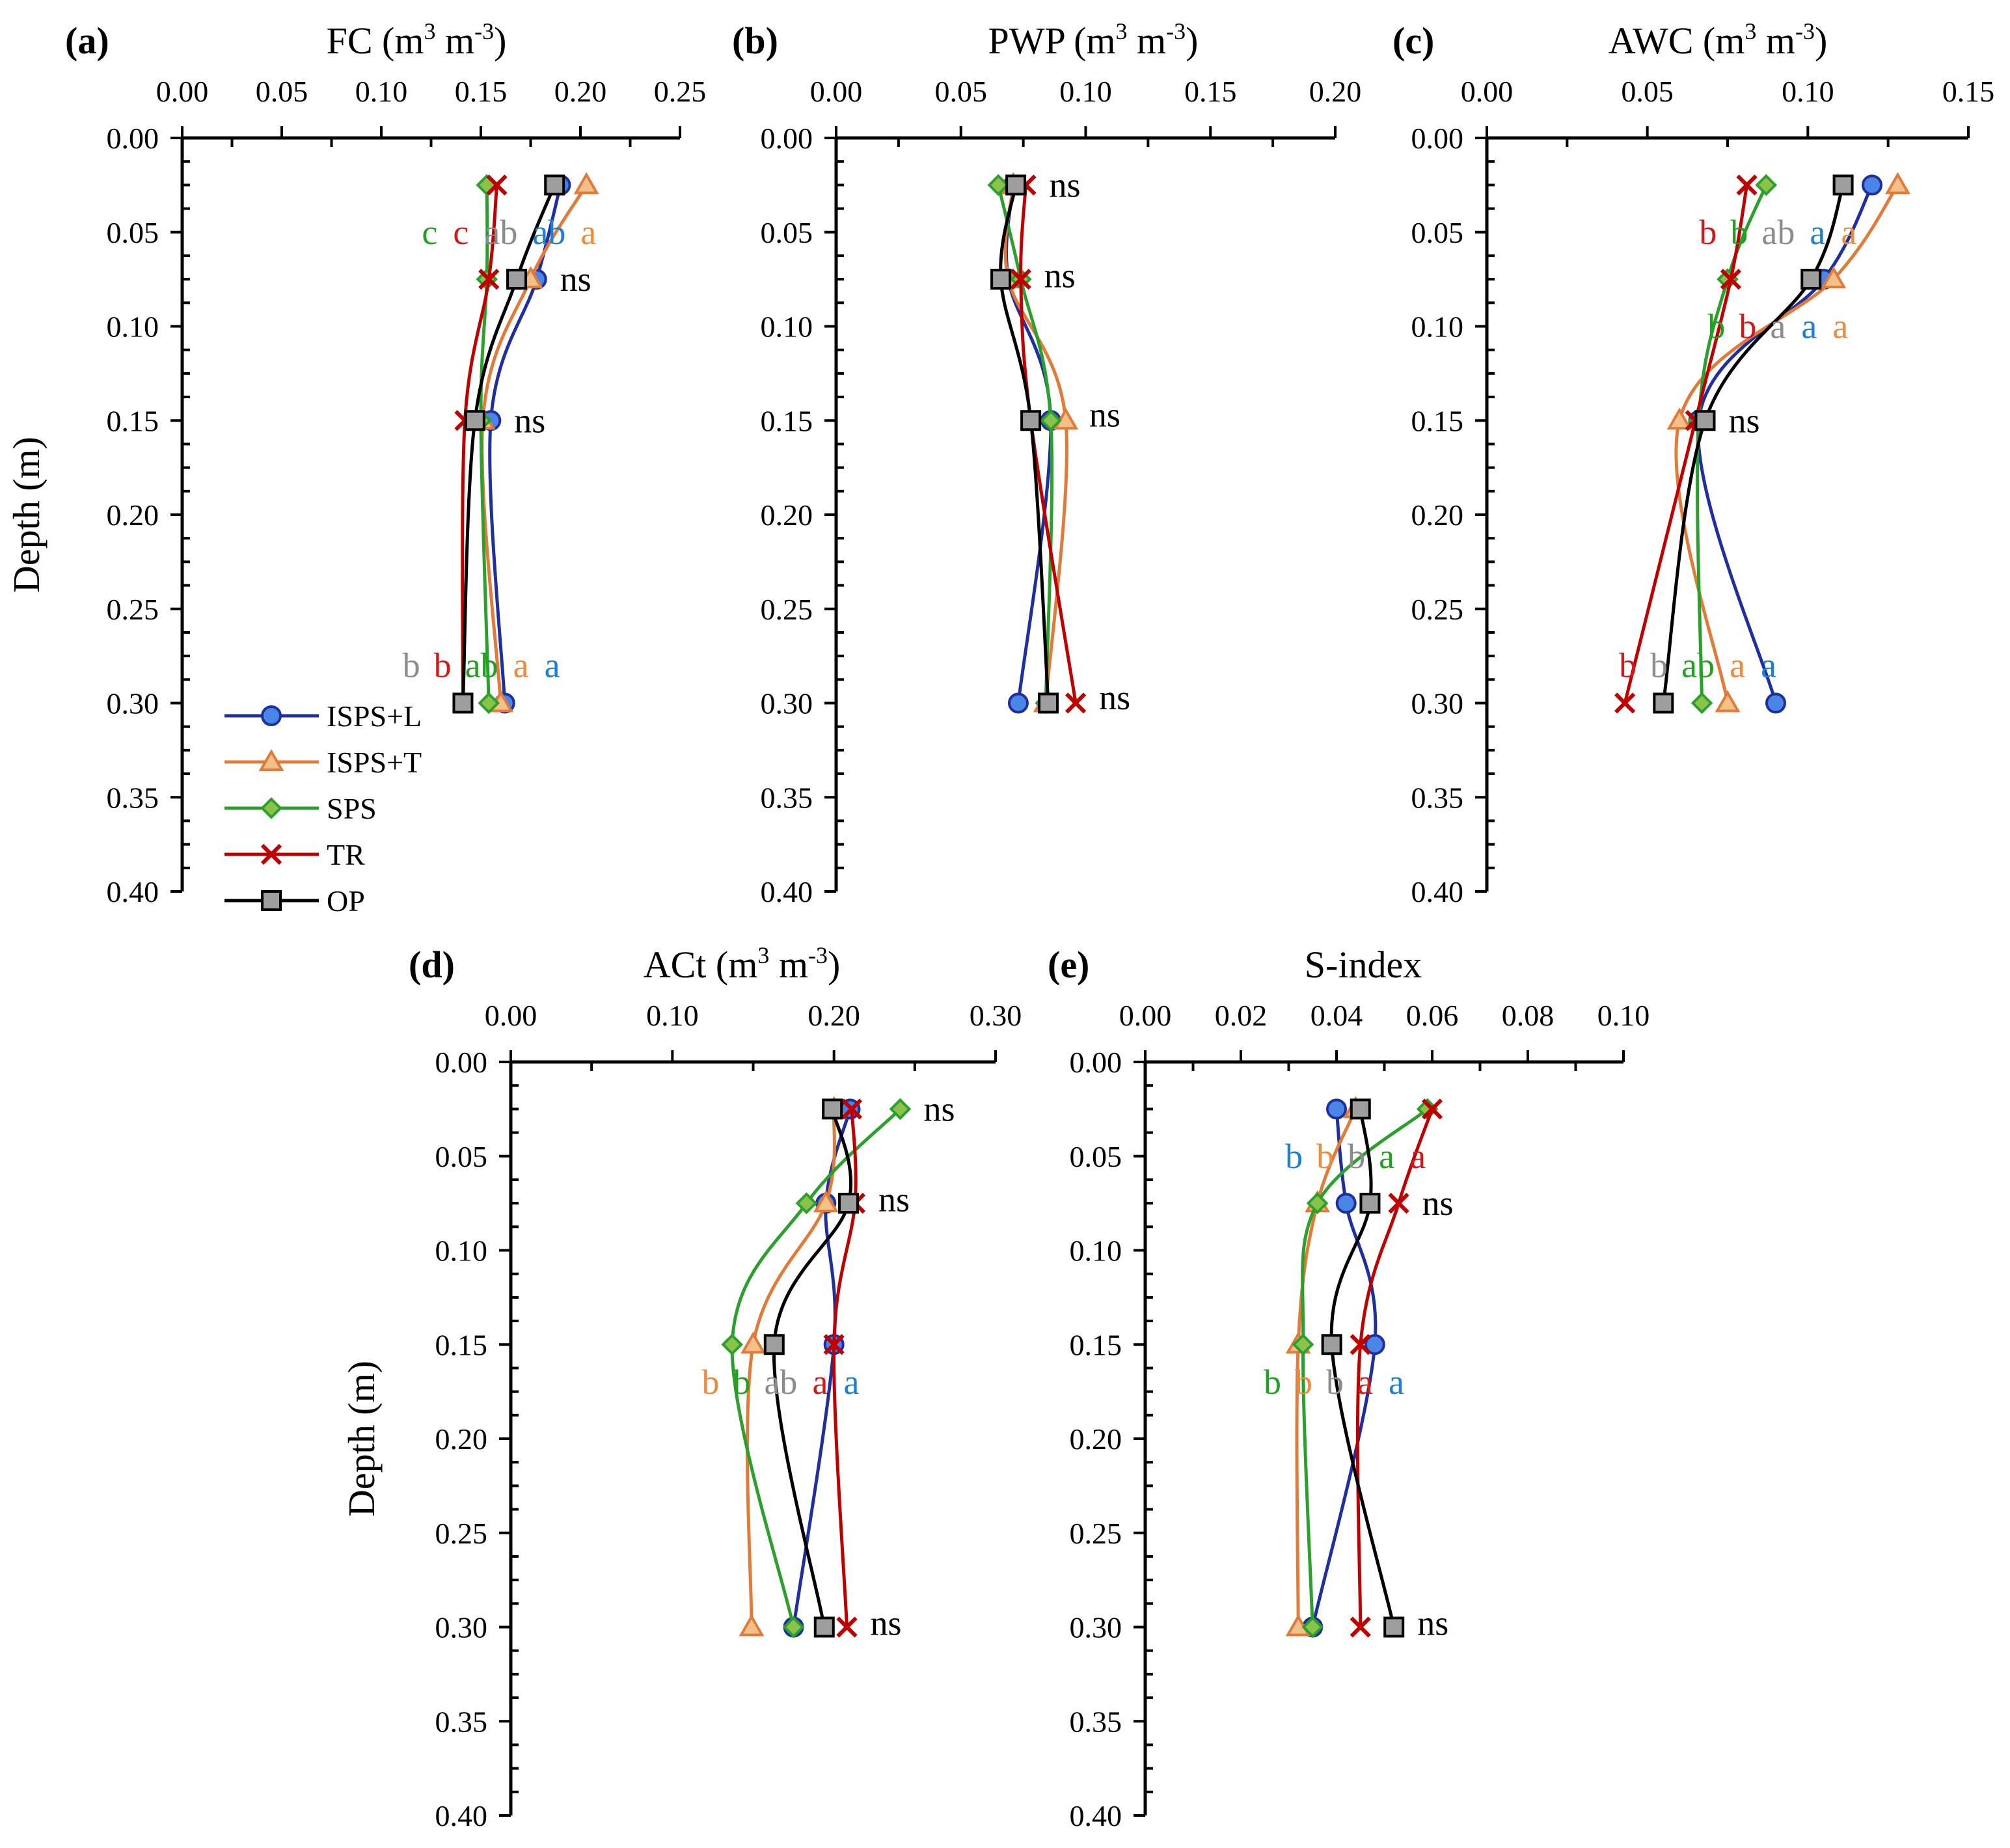 The image size is (2010, 1848). I want to click on series-op, so click(1024, 444).